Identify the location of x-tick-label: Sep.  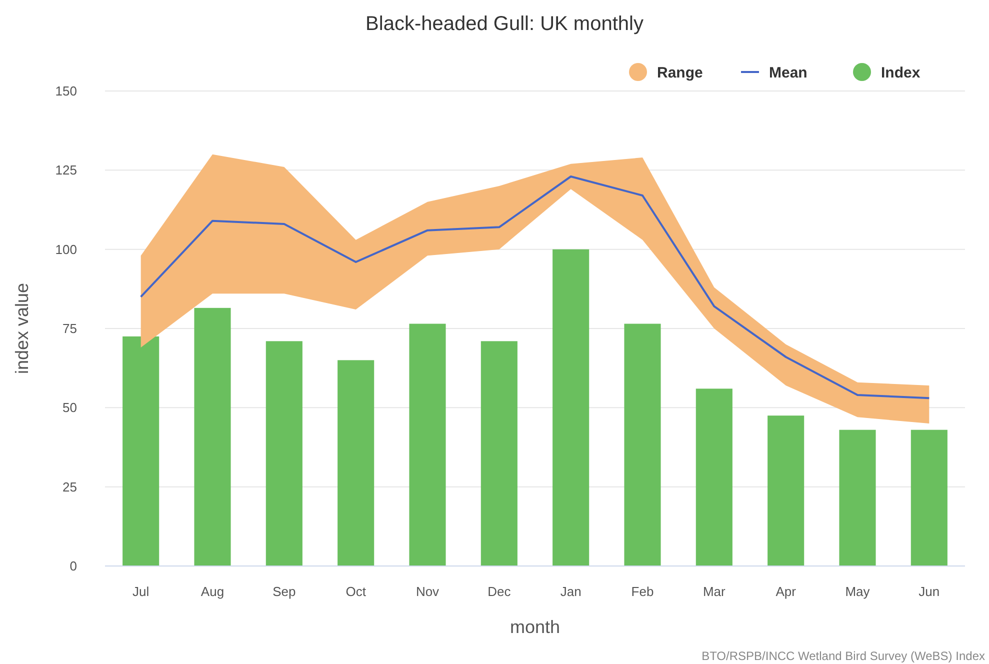
(284, 591).